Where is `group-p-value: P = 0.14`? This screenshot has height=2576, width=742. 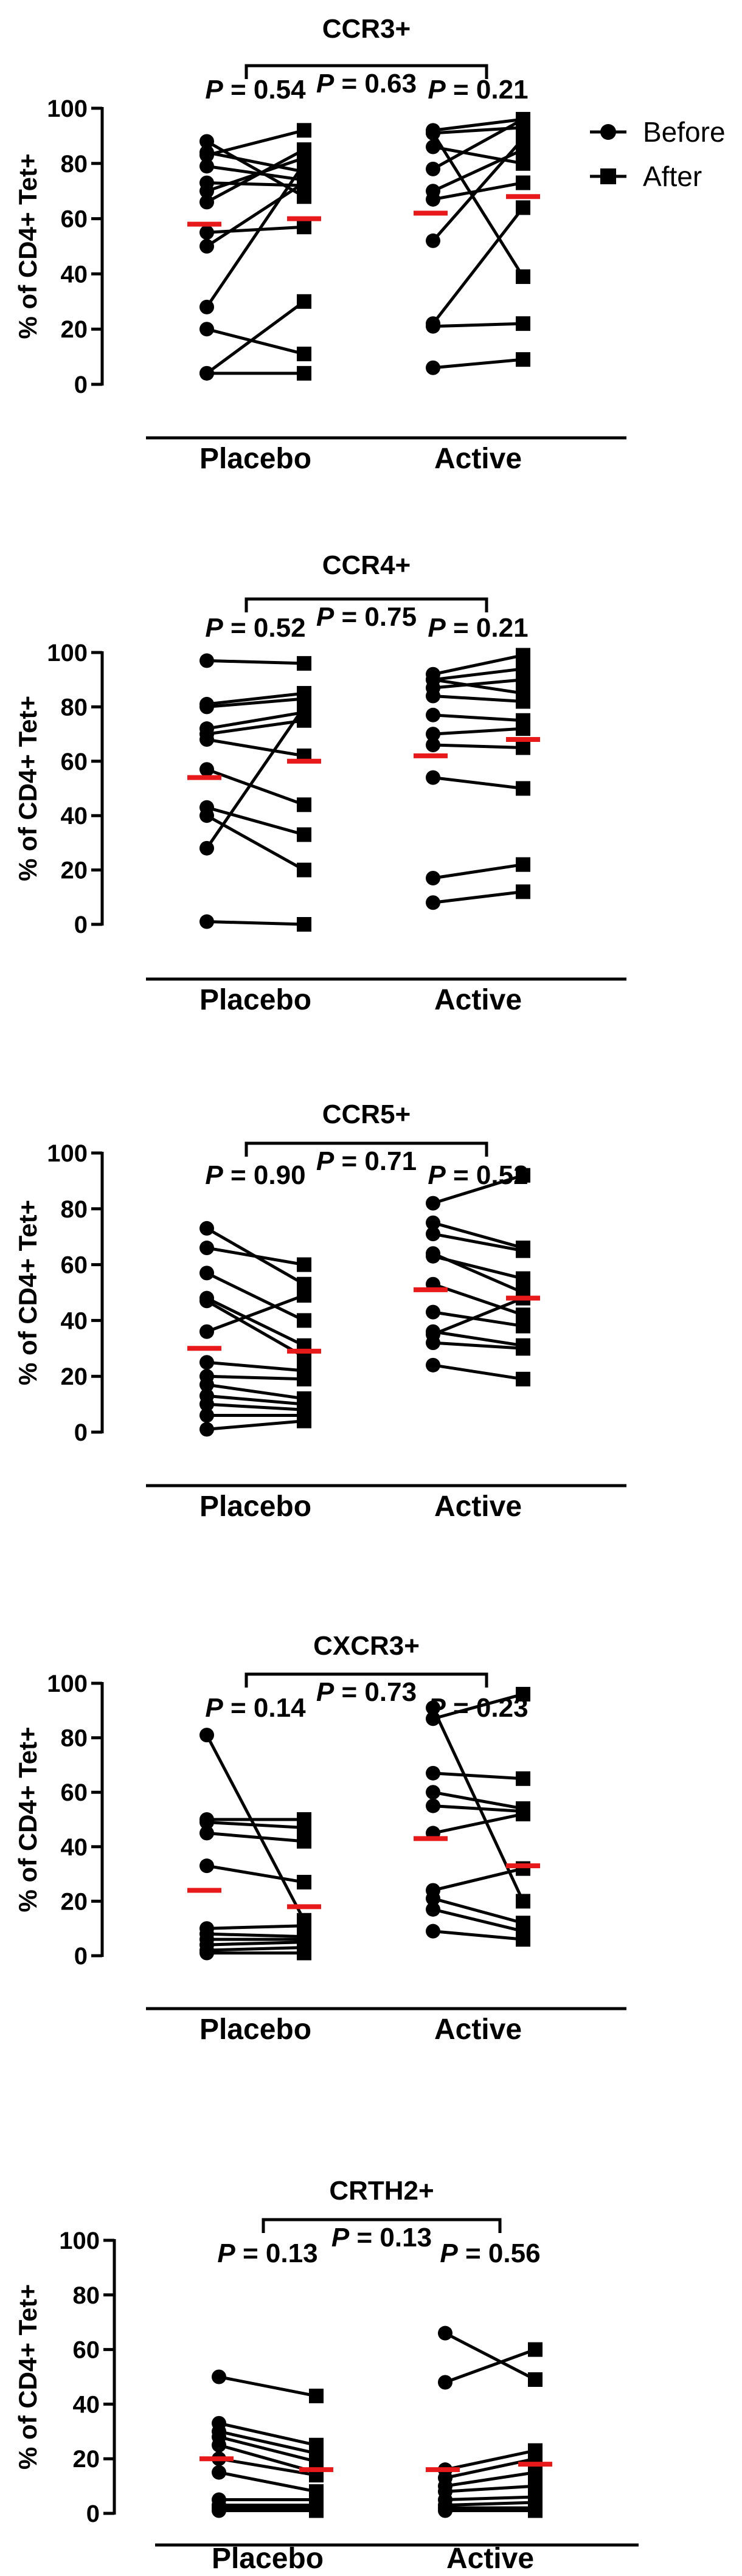 group-p-value: P = 0.14 is located at coordinates (255, 1708).